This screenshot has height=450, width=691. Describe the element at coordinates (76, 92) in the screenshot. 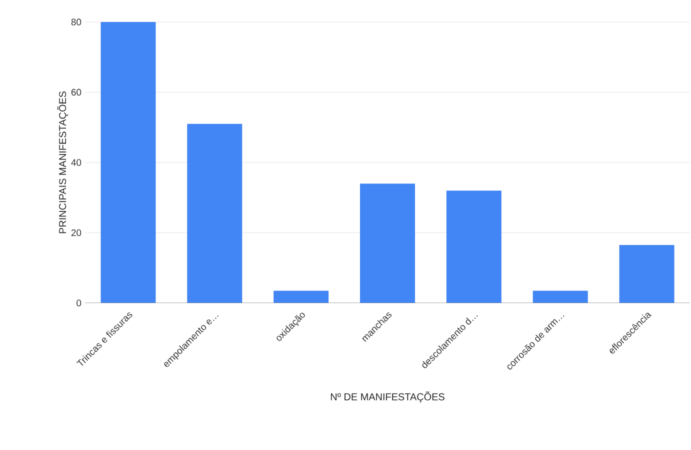

I see `y-tick-label: 60` at that location.